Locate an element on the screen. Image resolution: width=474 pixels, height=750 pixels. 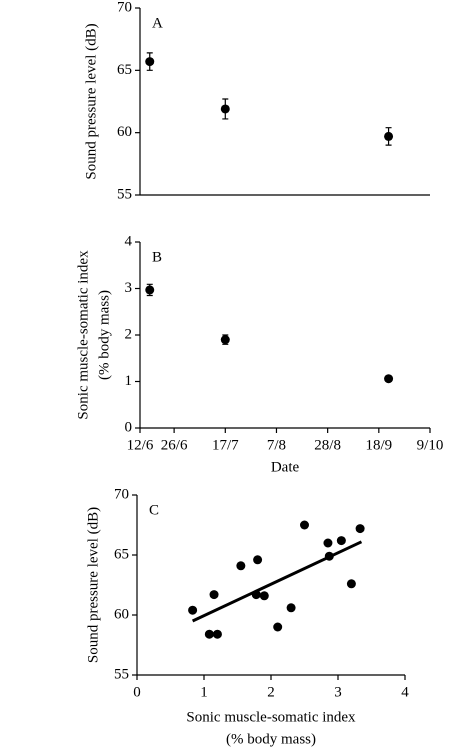
y-tick-label: 4 is located at coordinates (129, 241).